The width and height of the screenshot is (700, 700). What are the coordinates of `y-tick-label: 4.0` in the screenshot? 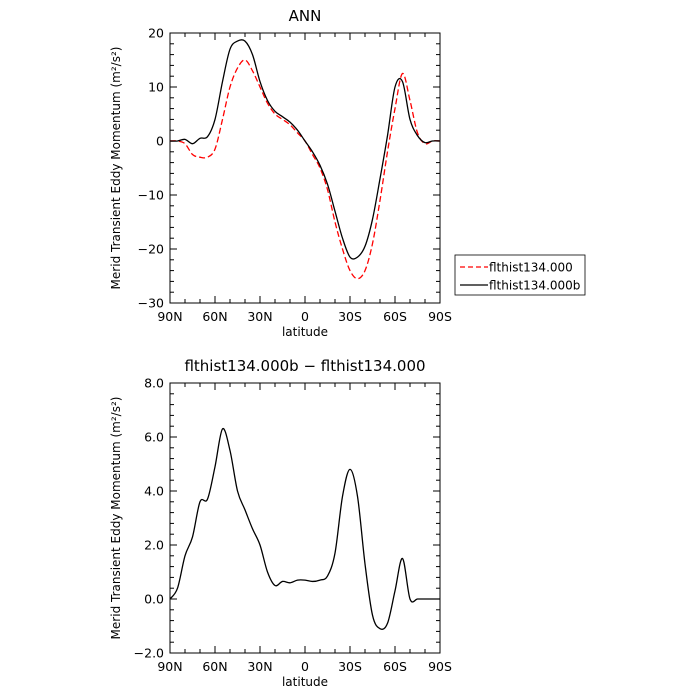 It's located at (154, 491).